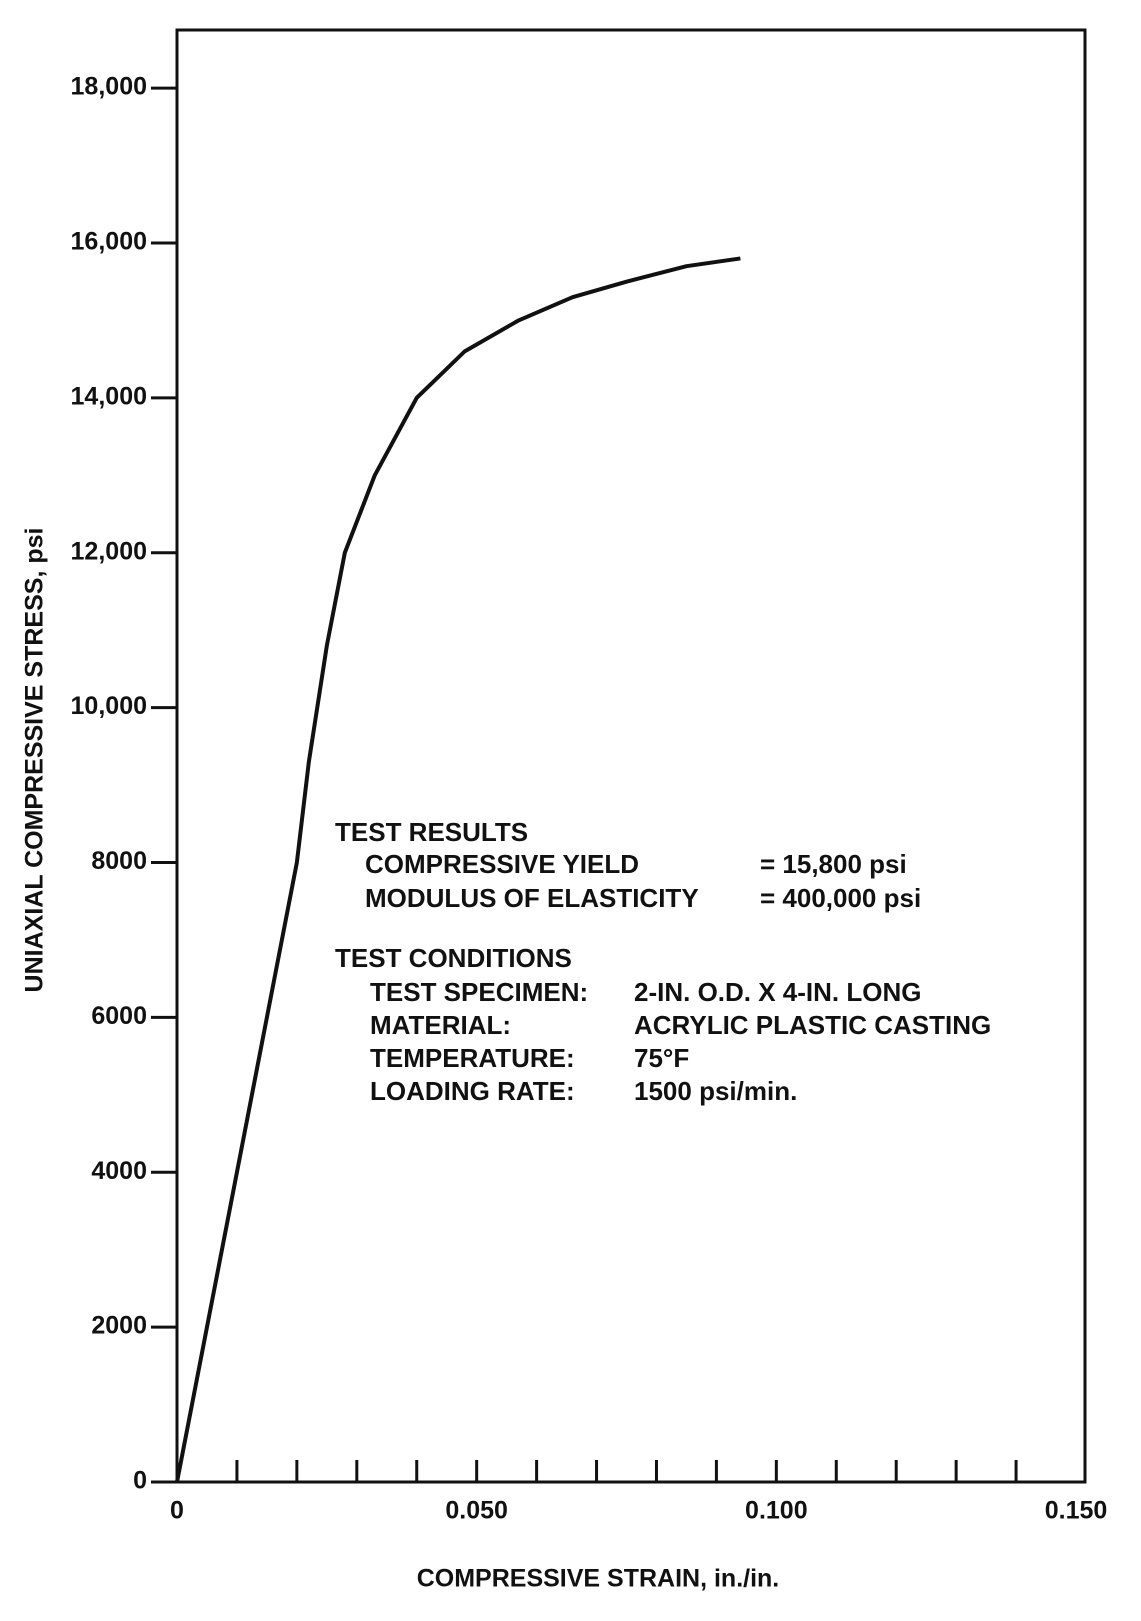 The height and width of the screenshot is (1621, 1141). I want to click on annotation-label: TEST SPECIMEN:, so click(479, 992).